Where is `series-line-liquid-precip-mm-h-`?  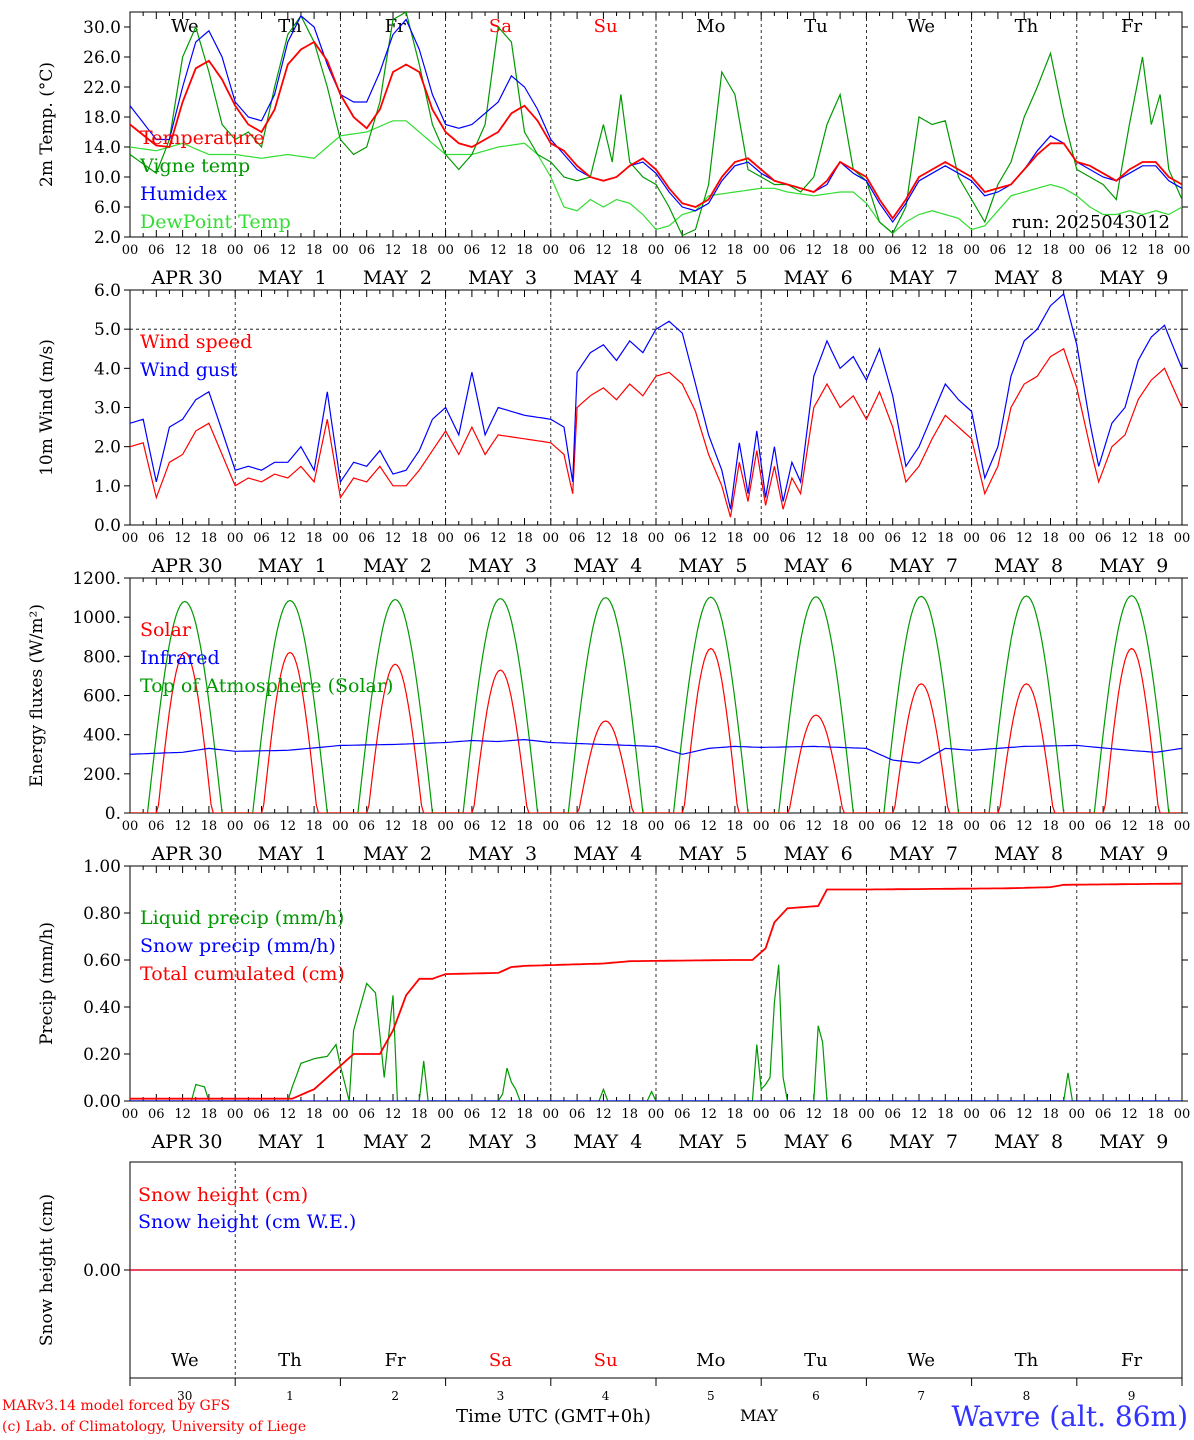
series-line-liquid-precip-mm-h- is located at coordinates (656, 1032).